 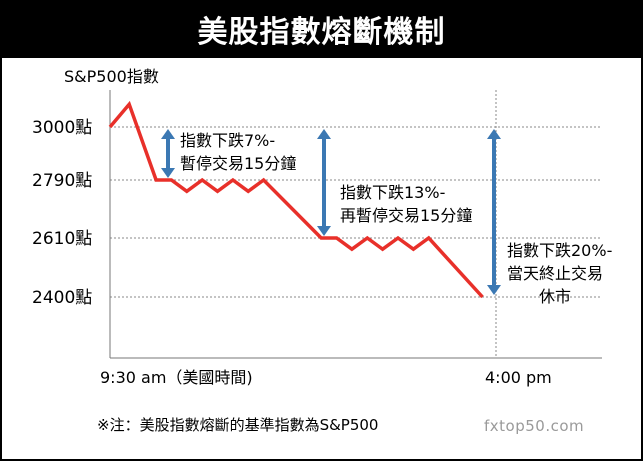 What do you see at coordinates (62, 298) in the screenshot?
I see `y-tick-label-2400: 2400點` at bounding box center [62, 298].